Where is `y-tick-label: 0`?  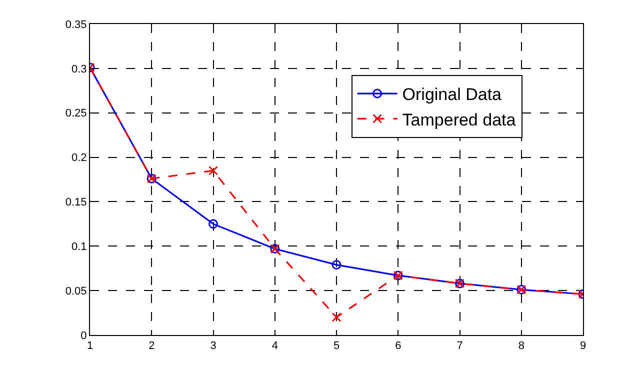
y-tick-label: 0 is located at coordinates (83, 336).